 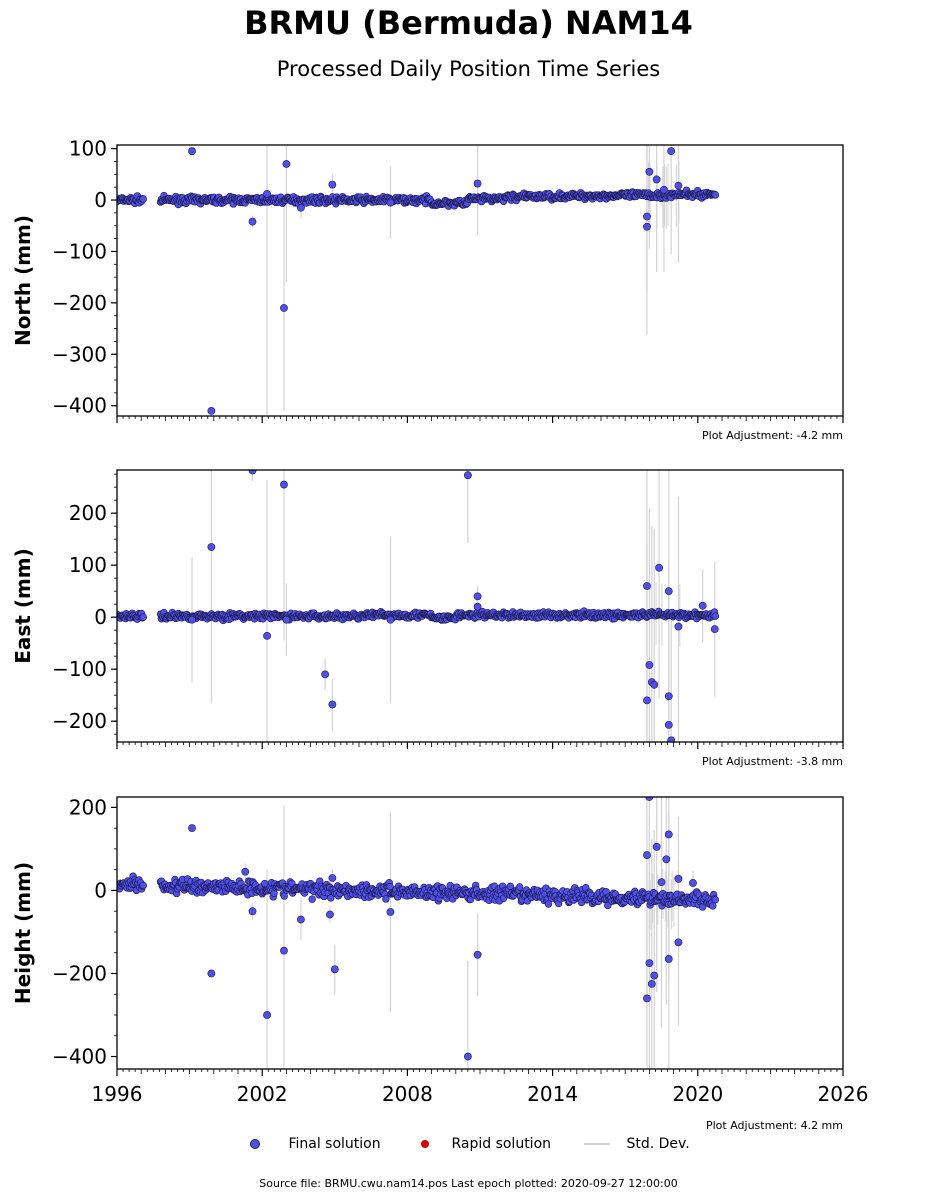 I want to click on legend-item-final: Final solution, so click(x=315, y=1144).